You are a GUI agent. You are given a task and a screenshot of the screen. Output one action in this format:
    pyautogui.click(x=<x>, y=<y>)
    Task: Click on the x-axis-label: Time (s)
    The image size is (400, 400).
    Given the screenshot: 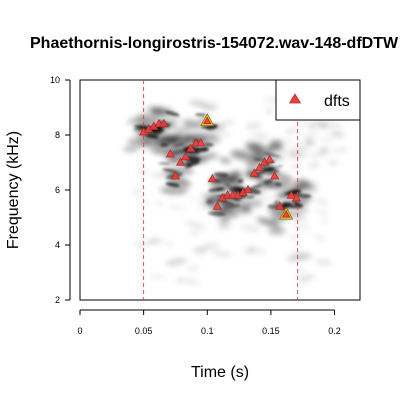 What is the action you would take?
    pyautogui.click(x=220, y=372)
    